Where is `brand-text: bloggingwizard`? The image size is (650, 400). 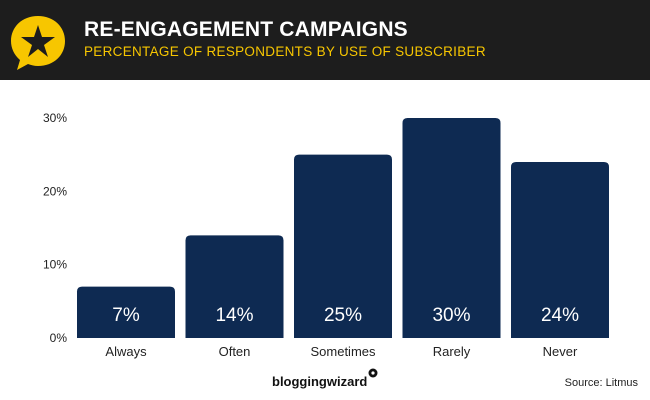
brand-text: bloggingwizard is located at coordinates (320, 381).